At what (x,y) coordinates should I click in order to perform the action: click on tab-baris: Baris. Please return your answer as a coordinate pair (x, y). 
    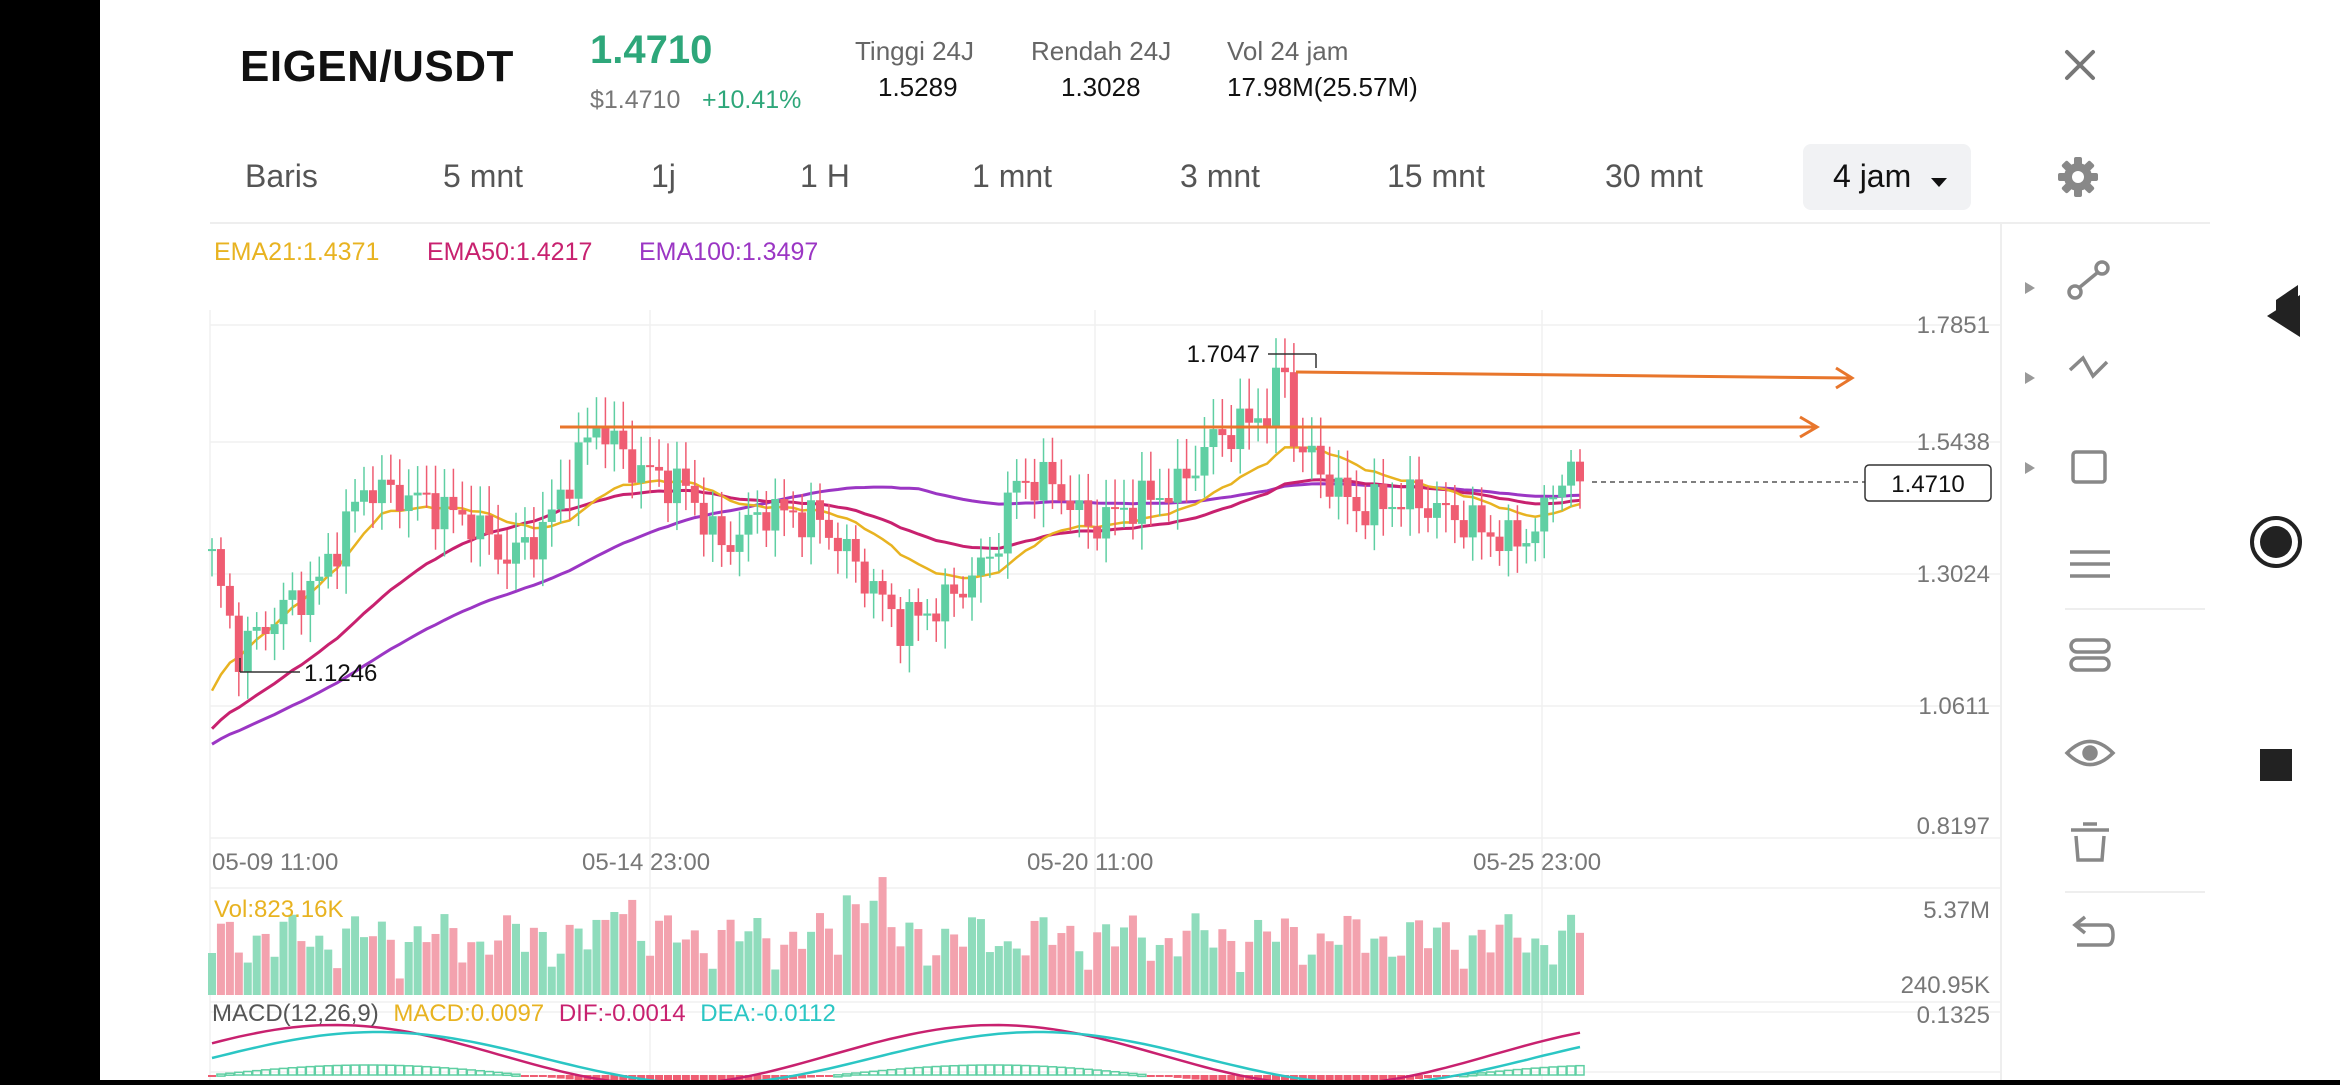
    Looking at the image, I should click on (281, 176).